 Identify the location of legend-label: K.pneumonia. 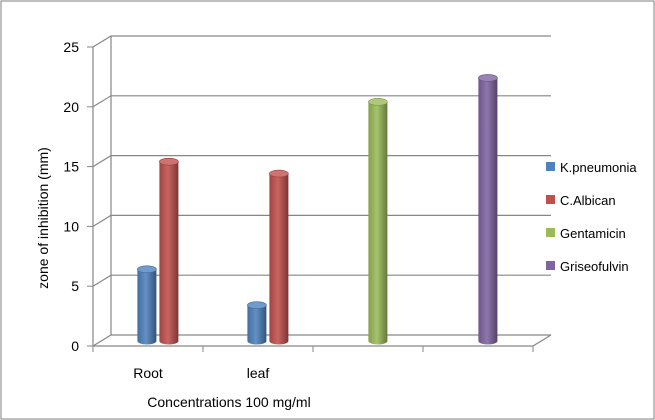
(598, 167).